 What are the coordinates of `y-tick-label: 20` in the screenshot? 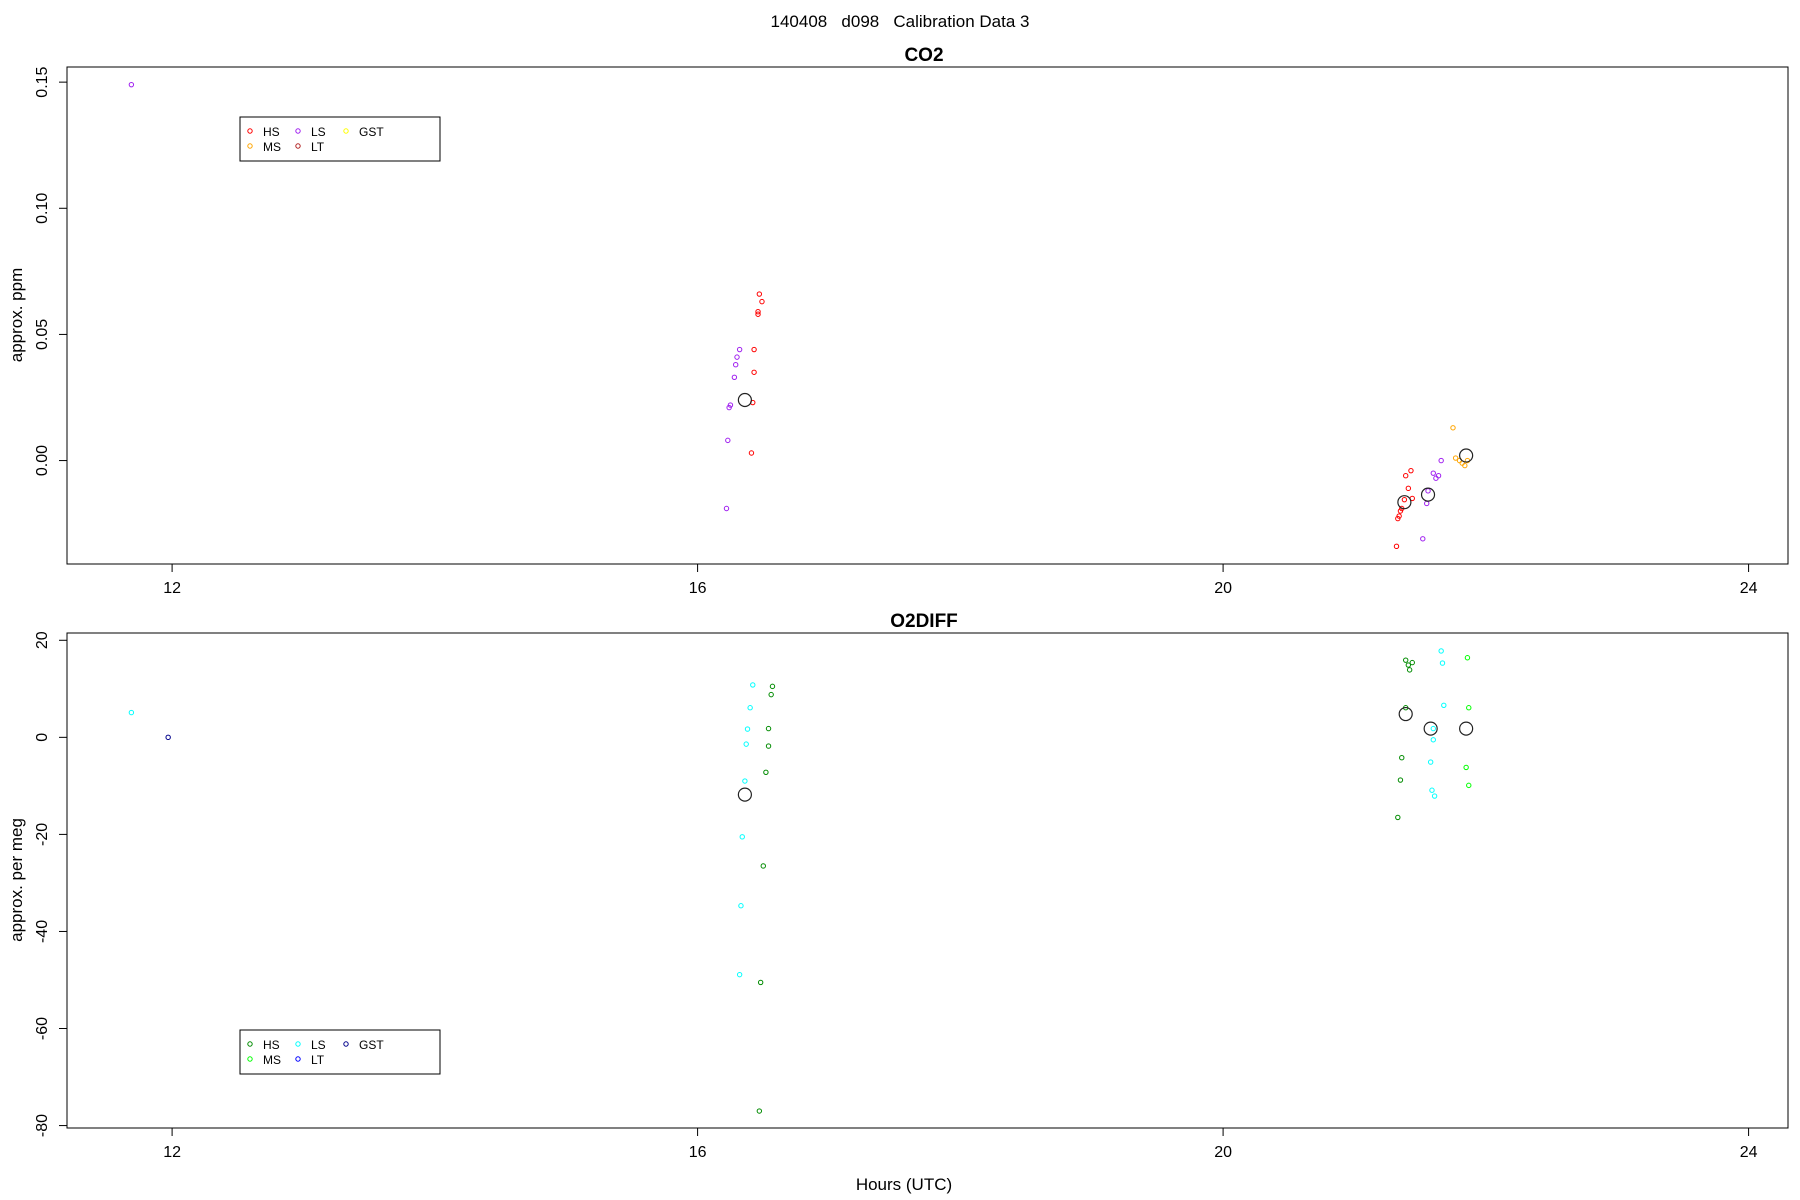 It's located at (42, 640).